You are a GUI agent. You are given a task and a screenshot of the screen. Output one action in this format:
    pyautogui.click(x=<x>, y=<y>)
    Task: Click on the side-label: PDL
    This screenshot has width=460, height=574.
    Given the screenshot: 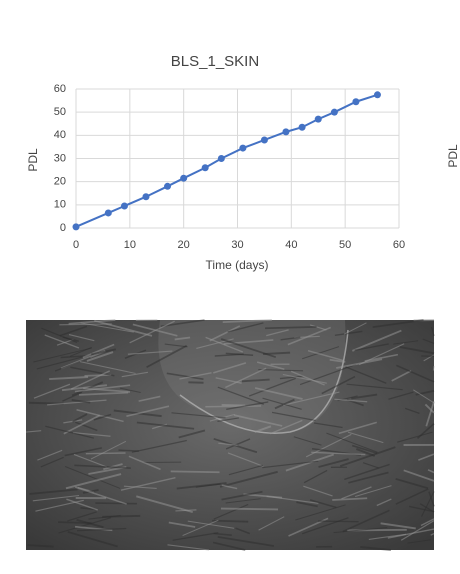 What is the action you would take?
    pyautogui.click(x=453, y=156)
    